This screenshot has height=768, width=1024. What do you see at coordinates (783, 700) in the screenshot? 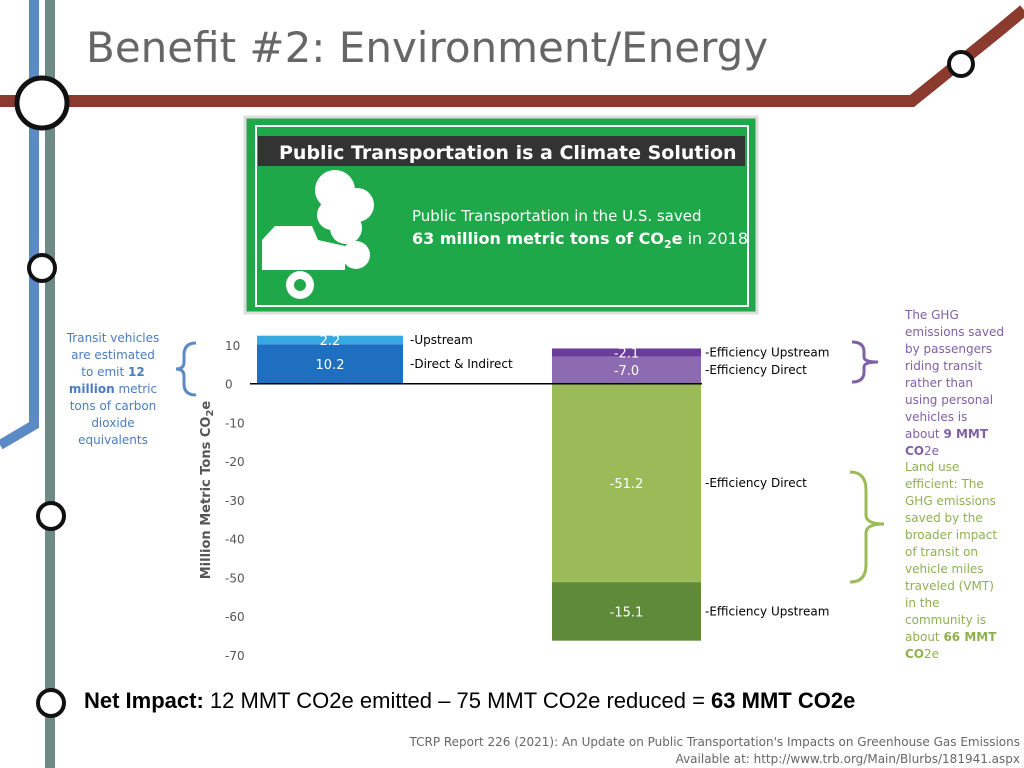
I see `net-result: 63 MMT CO2e` at bounding box center [783, 700].